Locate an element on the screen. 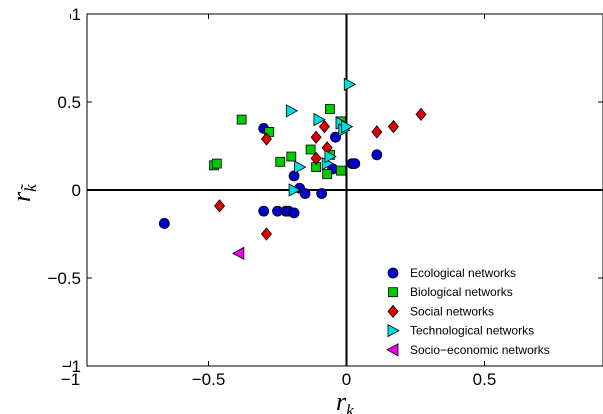 The height and width of the screenshot is (414, 603). y-axis-label: rk̃ is located at coordinates (23, 193).